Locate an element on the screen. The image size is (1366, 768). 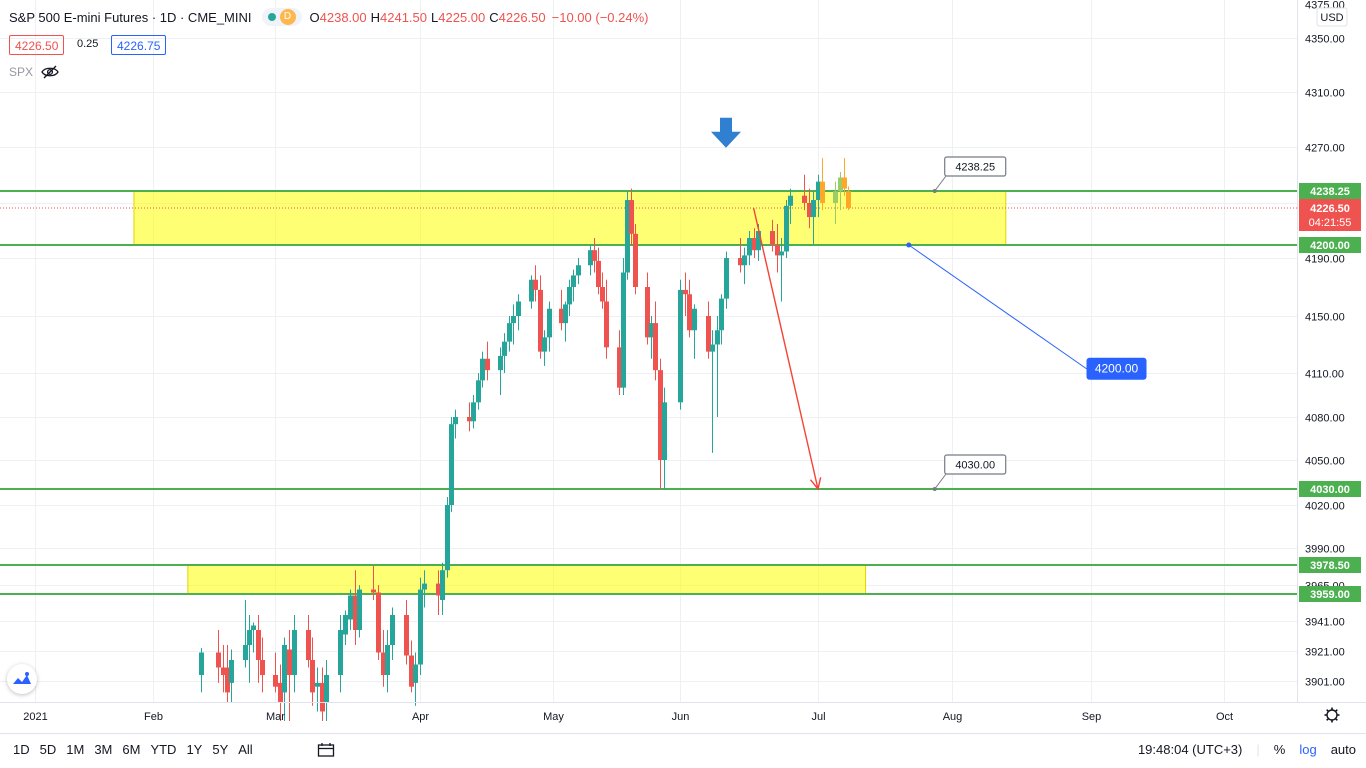
eye-crossed-icon is located at coordinates (50, 72).